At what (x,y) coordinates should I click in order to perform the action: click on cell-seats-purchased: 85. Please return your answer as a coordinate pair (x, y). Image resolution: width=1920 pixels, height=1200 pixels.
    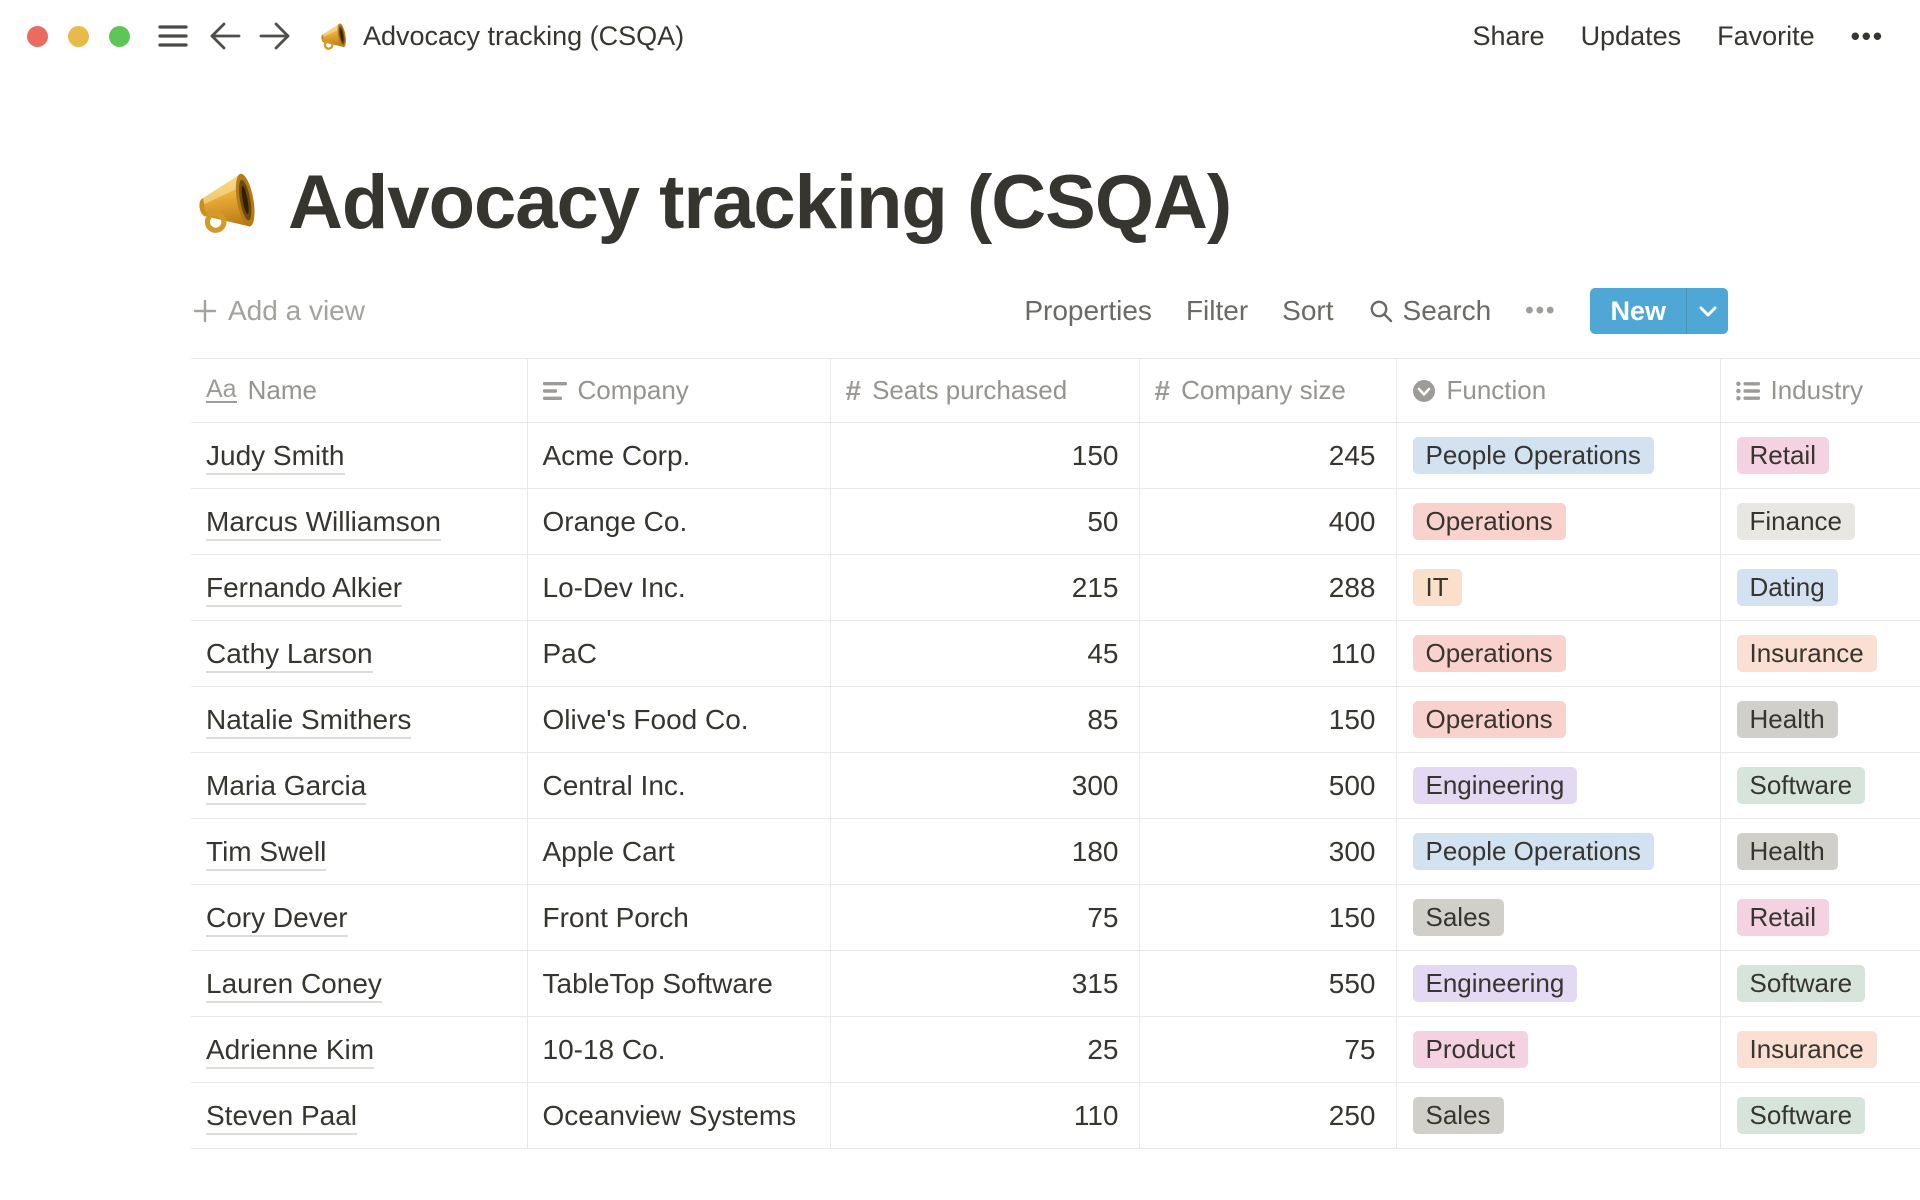
    Looking at the image, I should click on (984, 719).